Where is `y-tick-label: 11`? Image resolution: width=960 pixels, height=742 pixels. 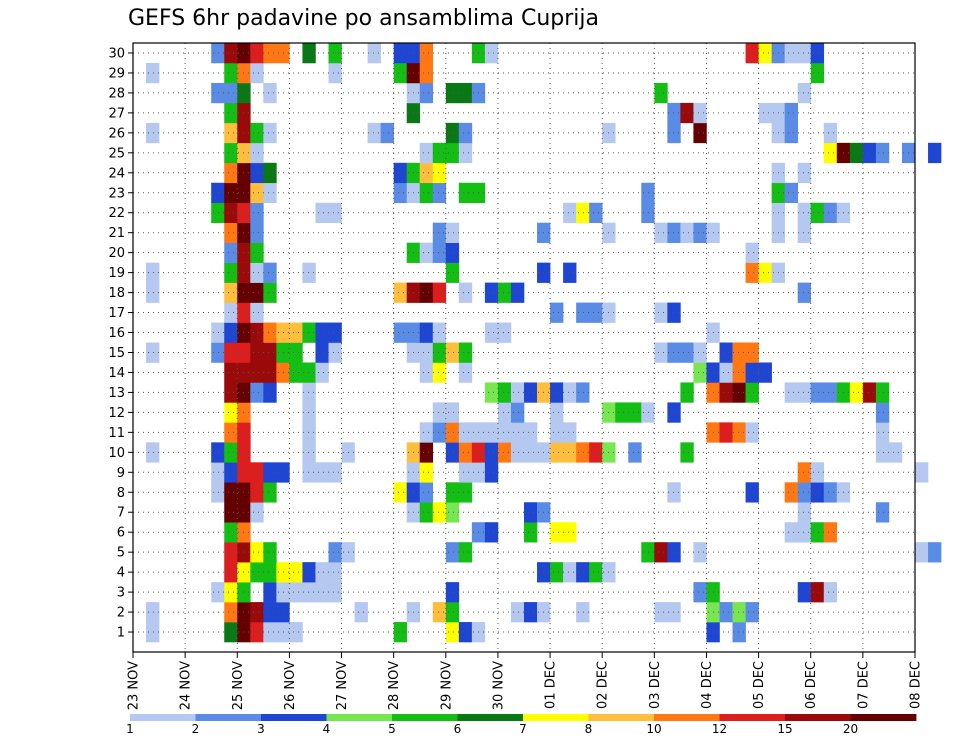 y-tick-label: 11 is located at coordinates (116, 433).